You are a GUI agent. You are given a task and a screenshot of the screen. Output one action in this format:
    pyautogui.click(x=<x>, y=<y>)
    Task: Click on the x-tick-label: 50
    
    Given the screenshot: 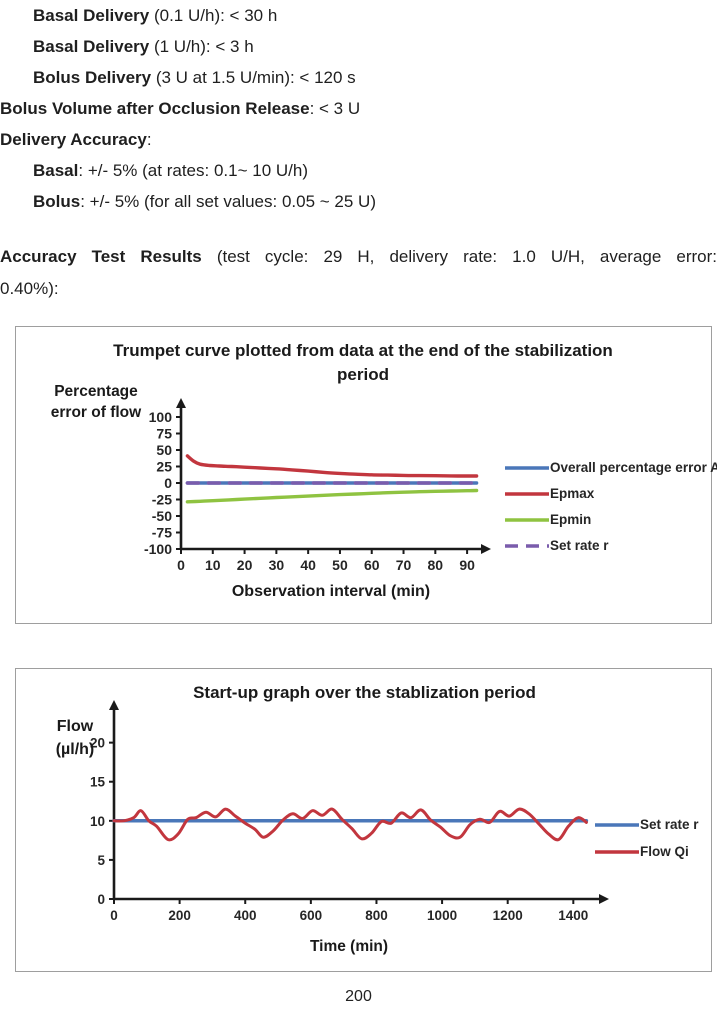 What is the action you would take?
    pyautogui.click(x=340, y=565)
    